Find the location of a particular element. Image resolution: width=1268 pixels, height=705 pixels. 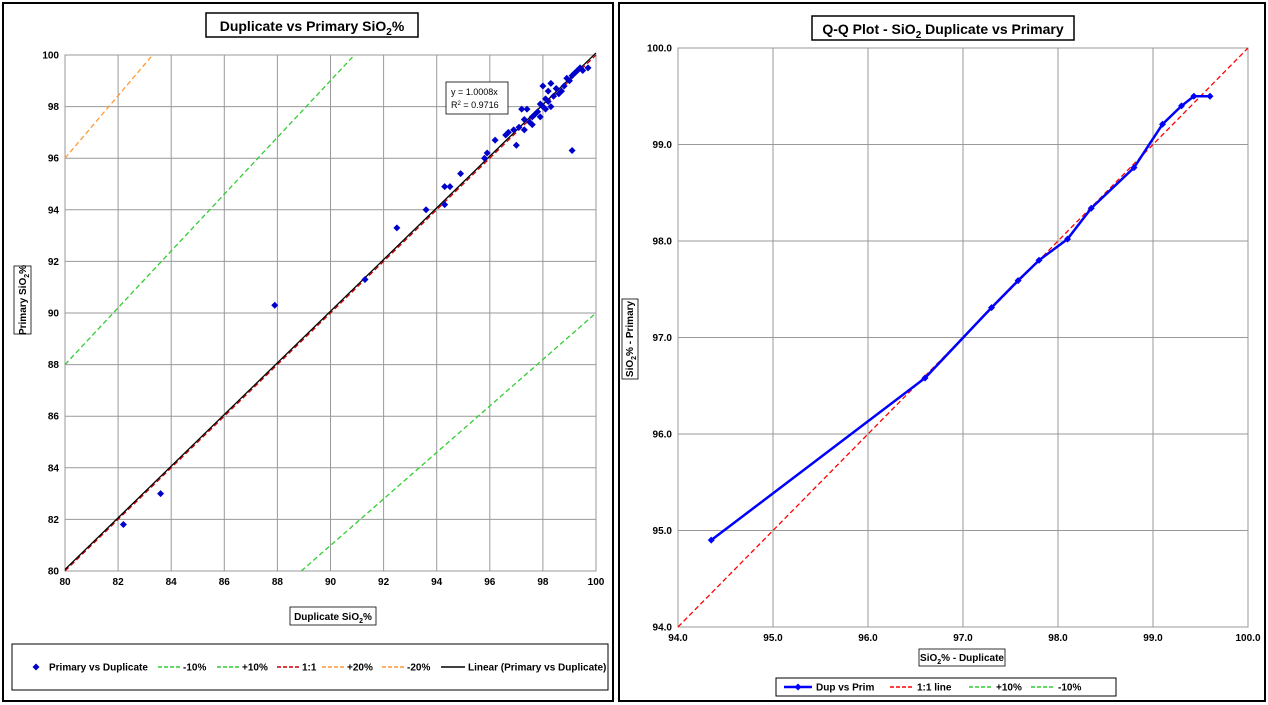

left-x-tick-label: 82 is located at coordinates (119, 582).